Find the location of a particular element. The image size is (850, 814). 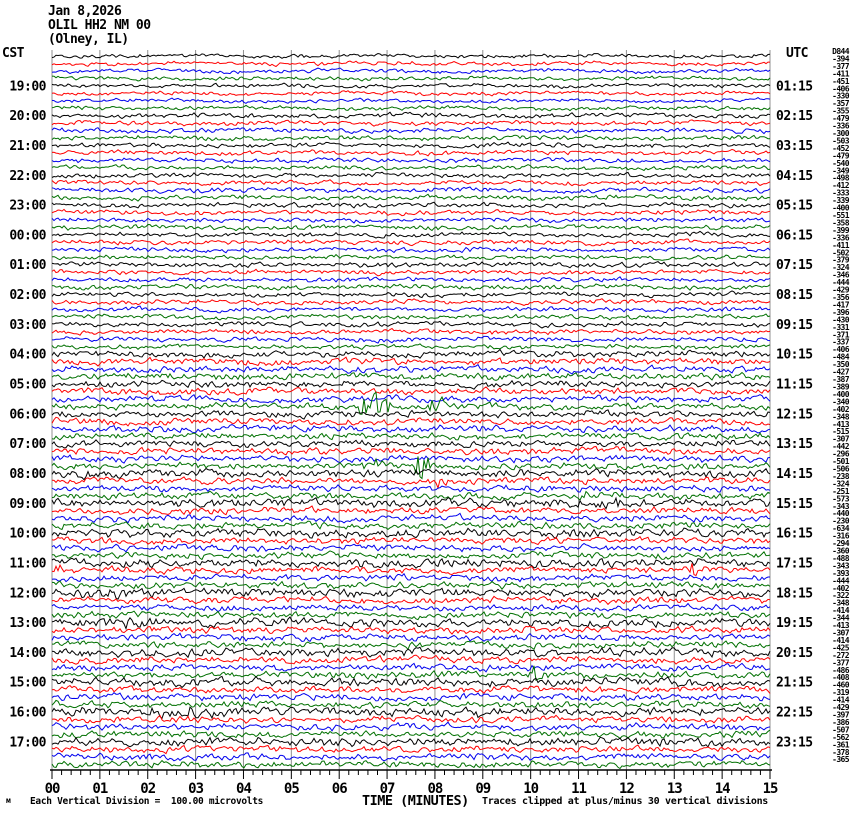

trace-offset-value: -389 is located at coordinates (841, 386).